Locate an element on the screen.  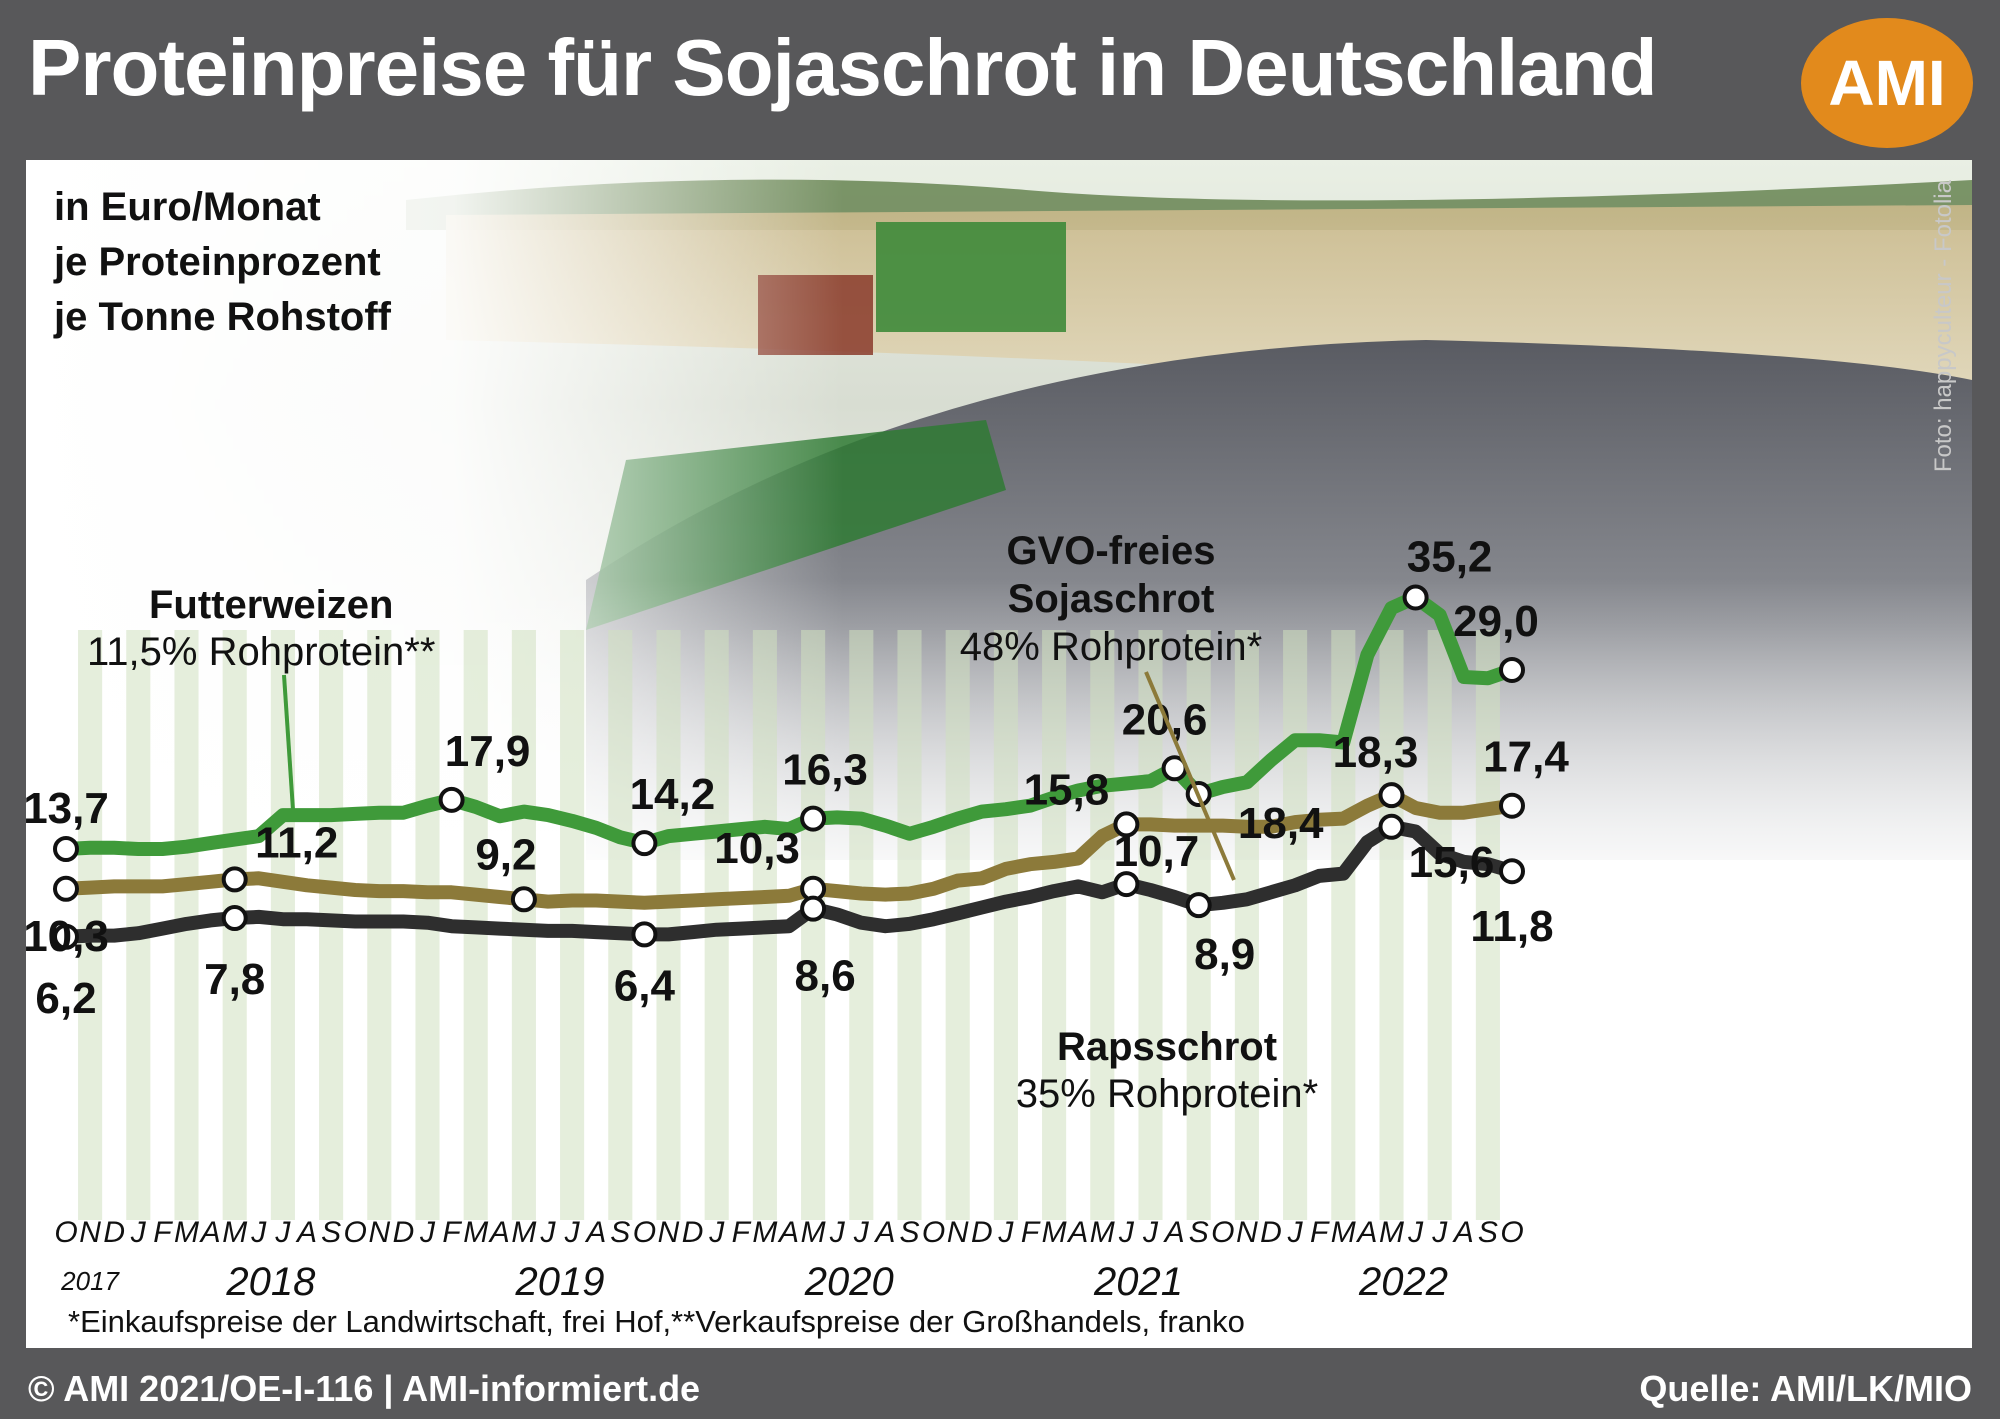
legend-futterweizen-subtitle: 11,5% Rohprotein** is located at coordinates (261, 652).